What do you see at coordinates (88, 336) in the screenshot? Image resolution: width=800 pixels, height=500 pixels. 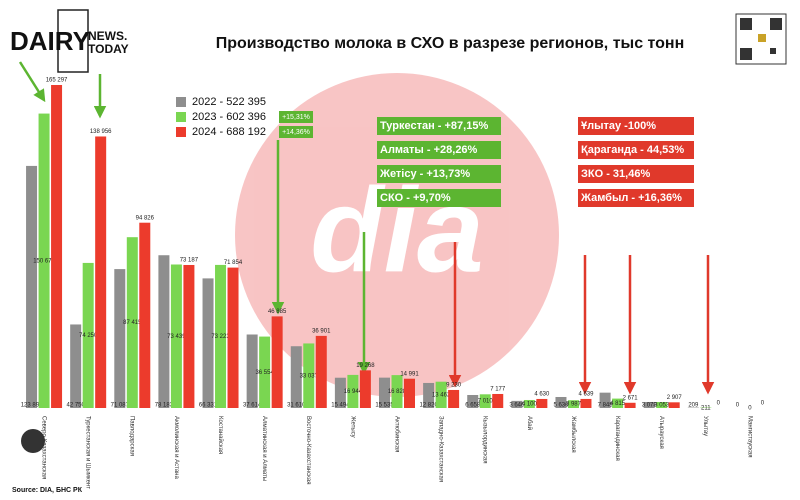 I see `data-label: 74 250` at bounding box center [88, 336].